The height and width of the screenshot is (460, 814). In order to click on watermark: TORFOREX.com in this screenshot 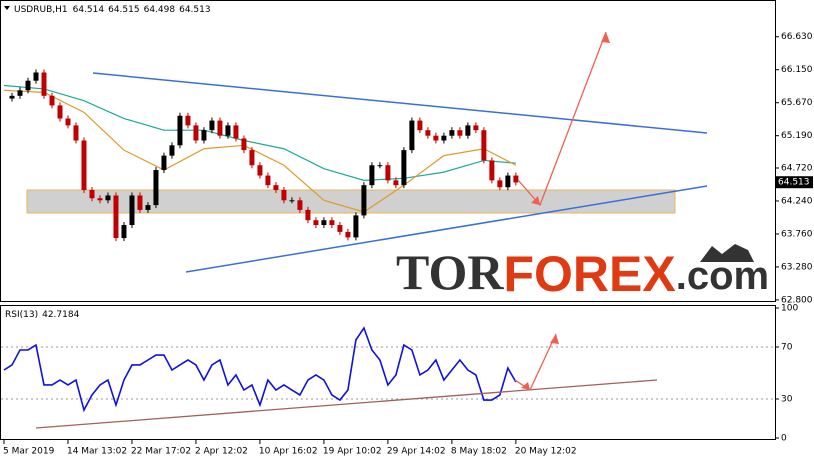, I will do `click(582, 273)`.